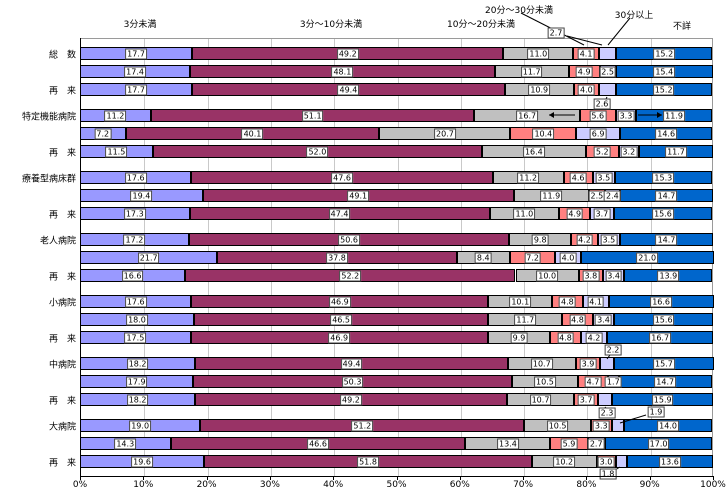 The image size is (728, 493). Describe the element at coordinates (519, 11) in the screenshot. I see `legend-label-20-30min: 20分～30分未満` at that location.